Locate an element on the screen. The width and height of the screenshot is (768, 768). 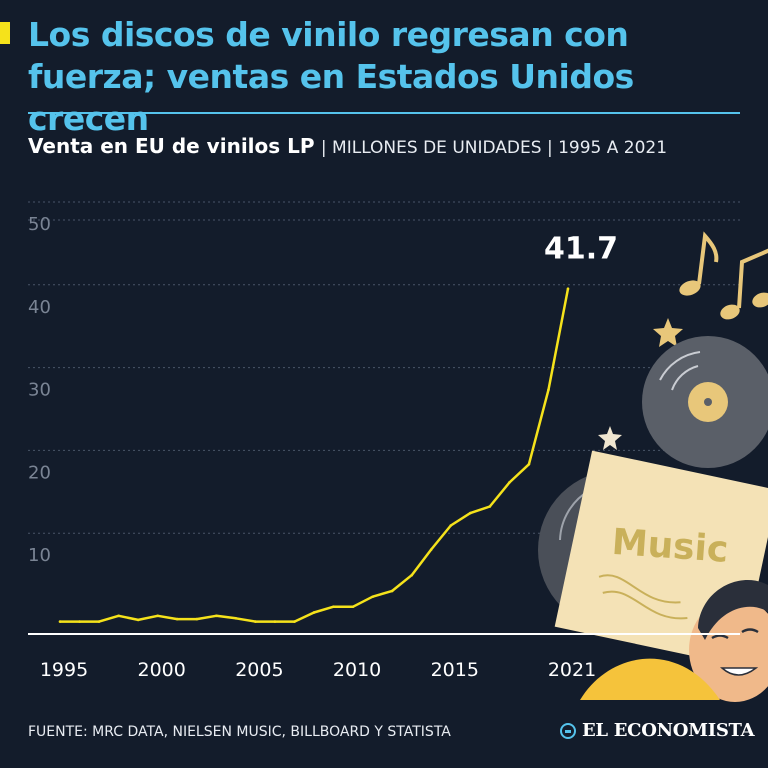
subtitle-main: Venta en EU de vinilos LP is located at coordinates (171, 146).